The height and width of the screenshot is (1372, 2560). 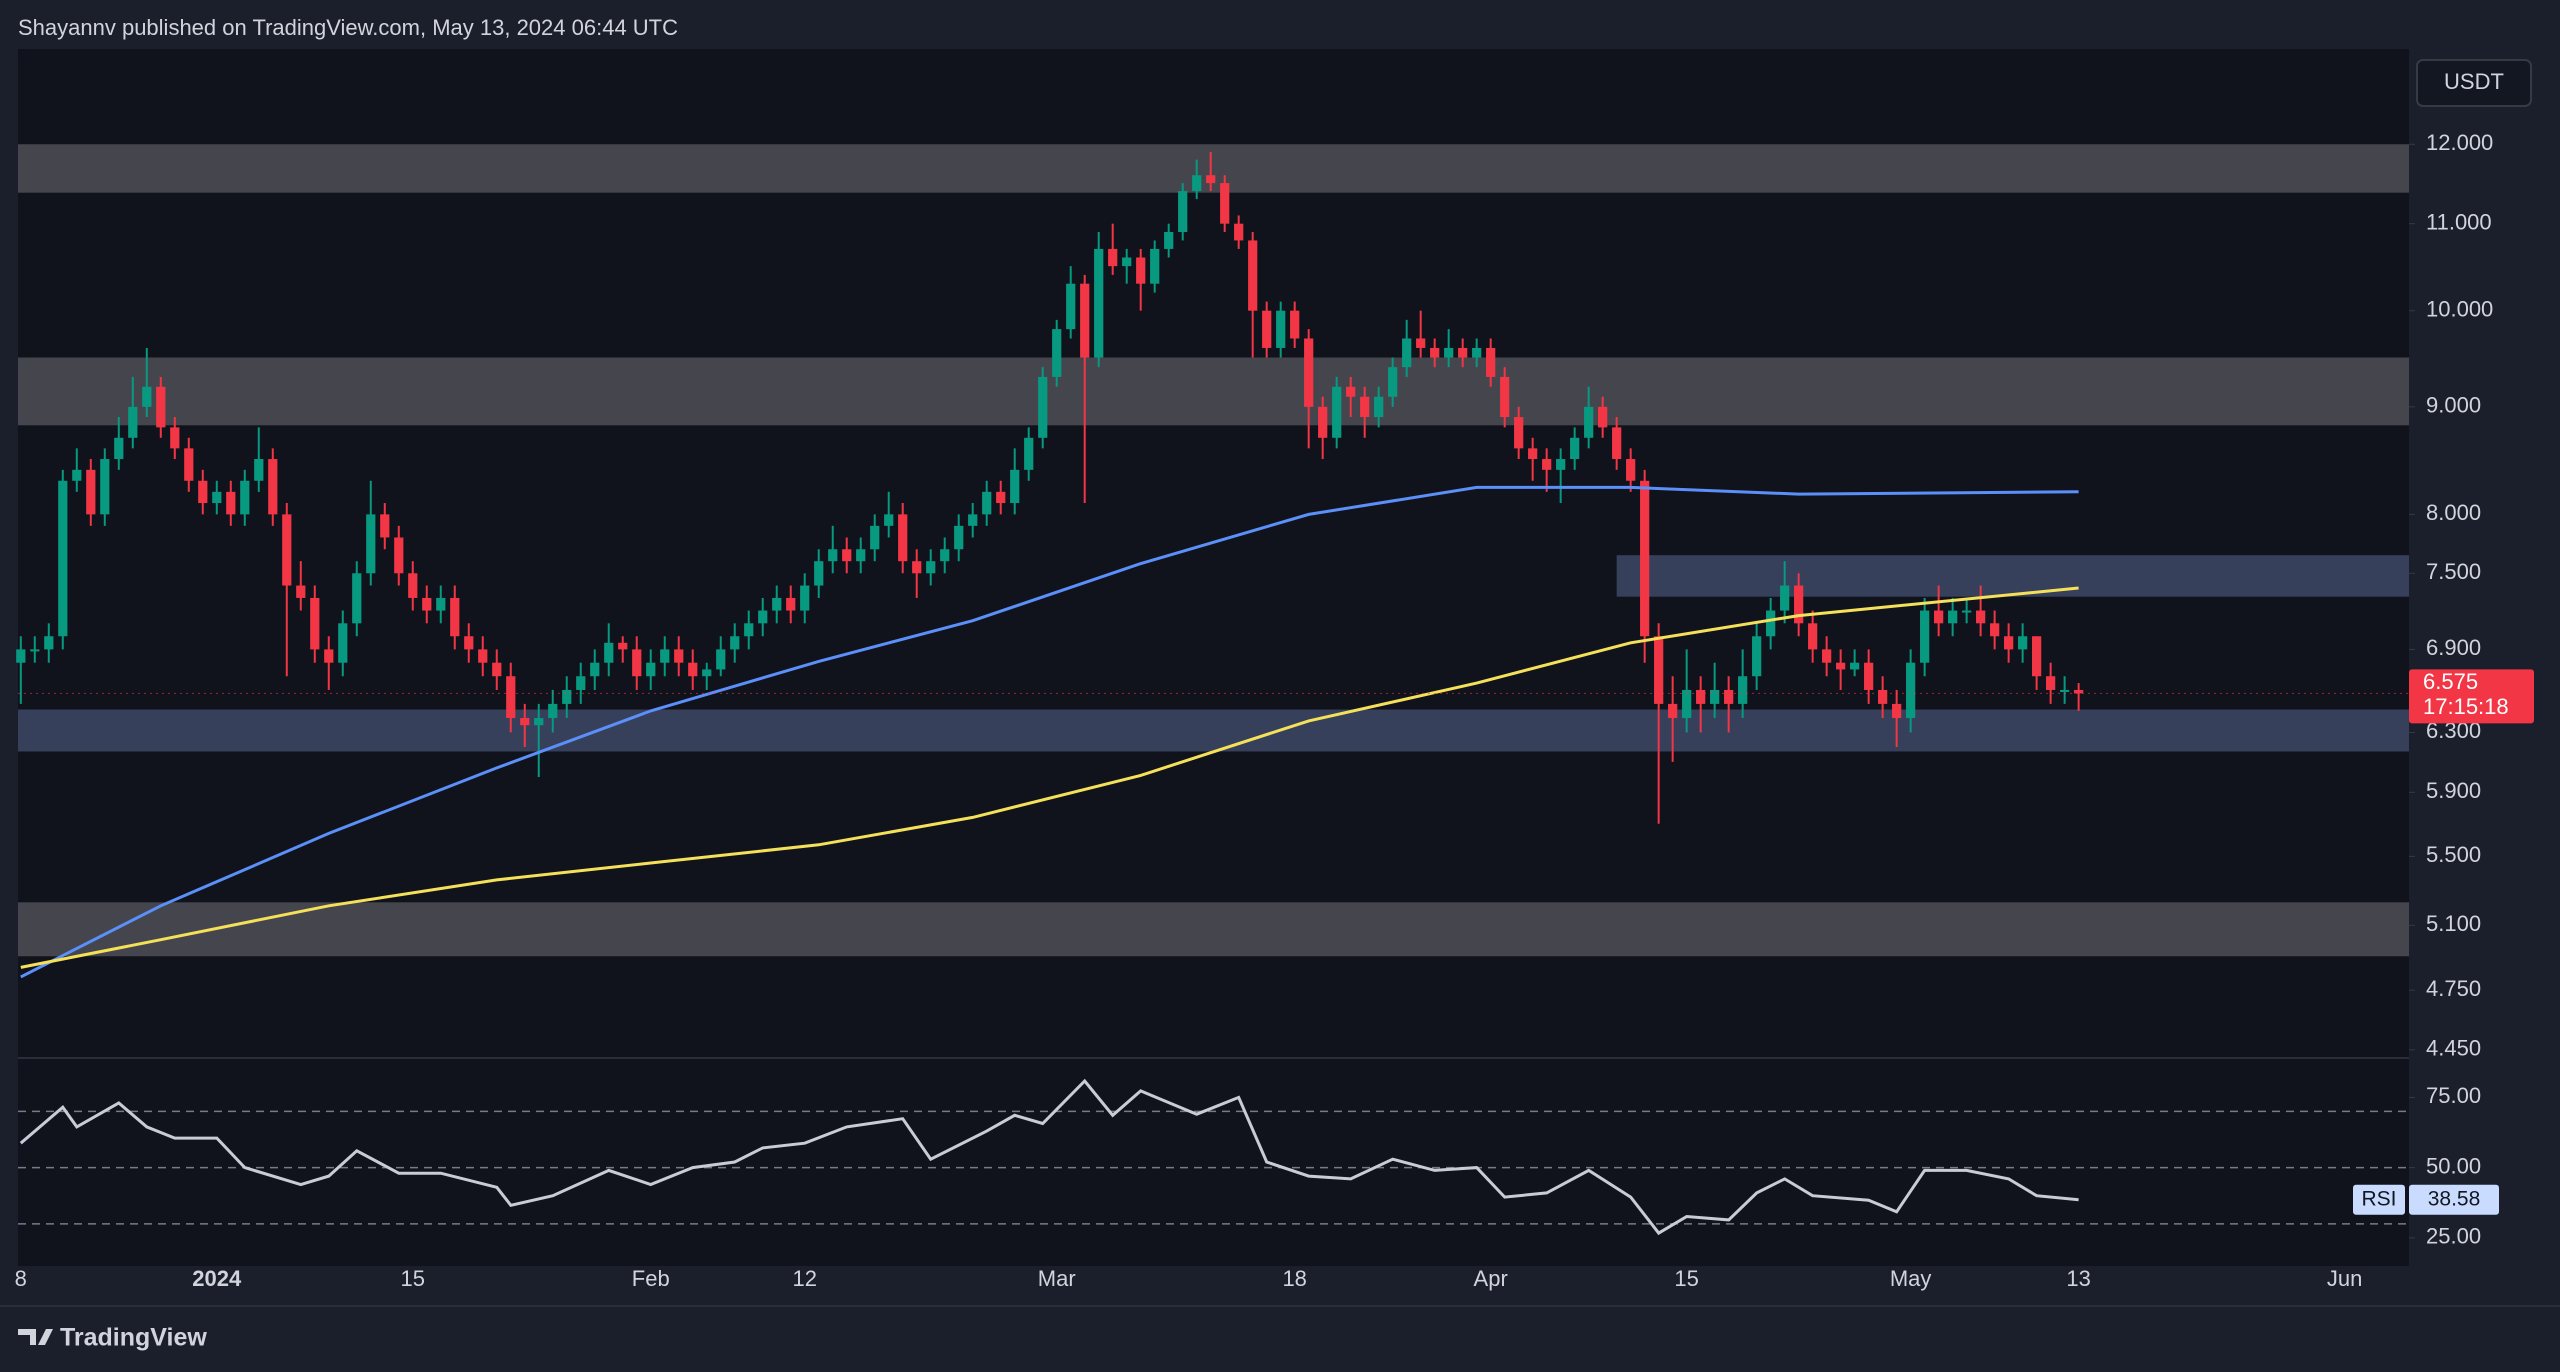 I want to click on y-tick-label: 7.500, so click(x=2453, y=571).